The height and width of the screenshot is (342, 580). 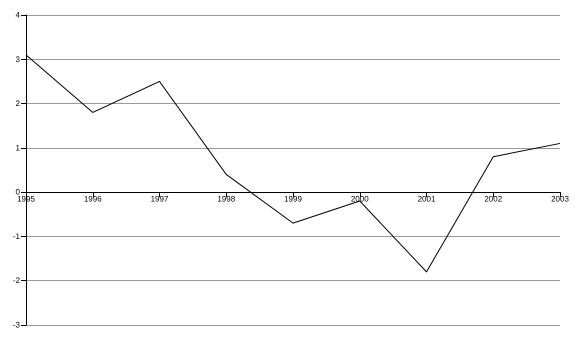 I want to click on x-tick-label: 1999, so click(x=293, y=199).